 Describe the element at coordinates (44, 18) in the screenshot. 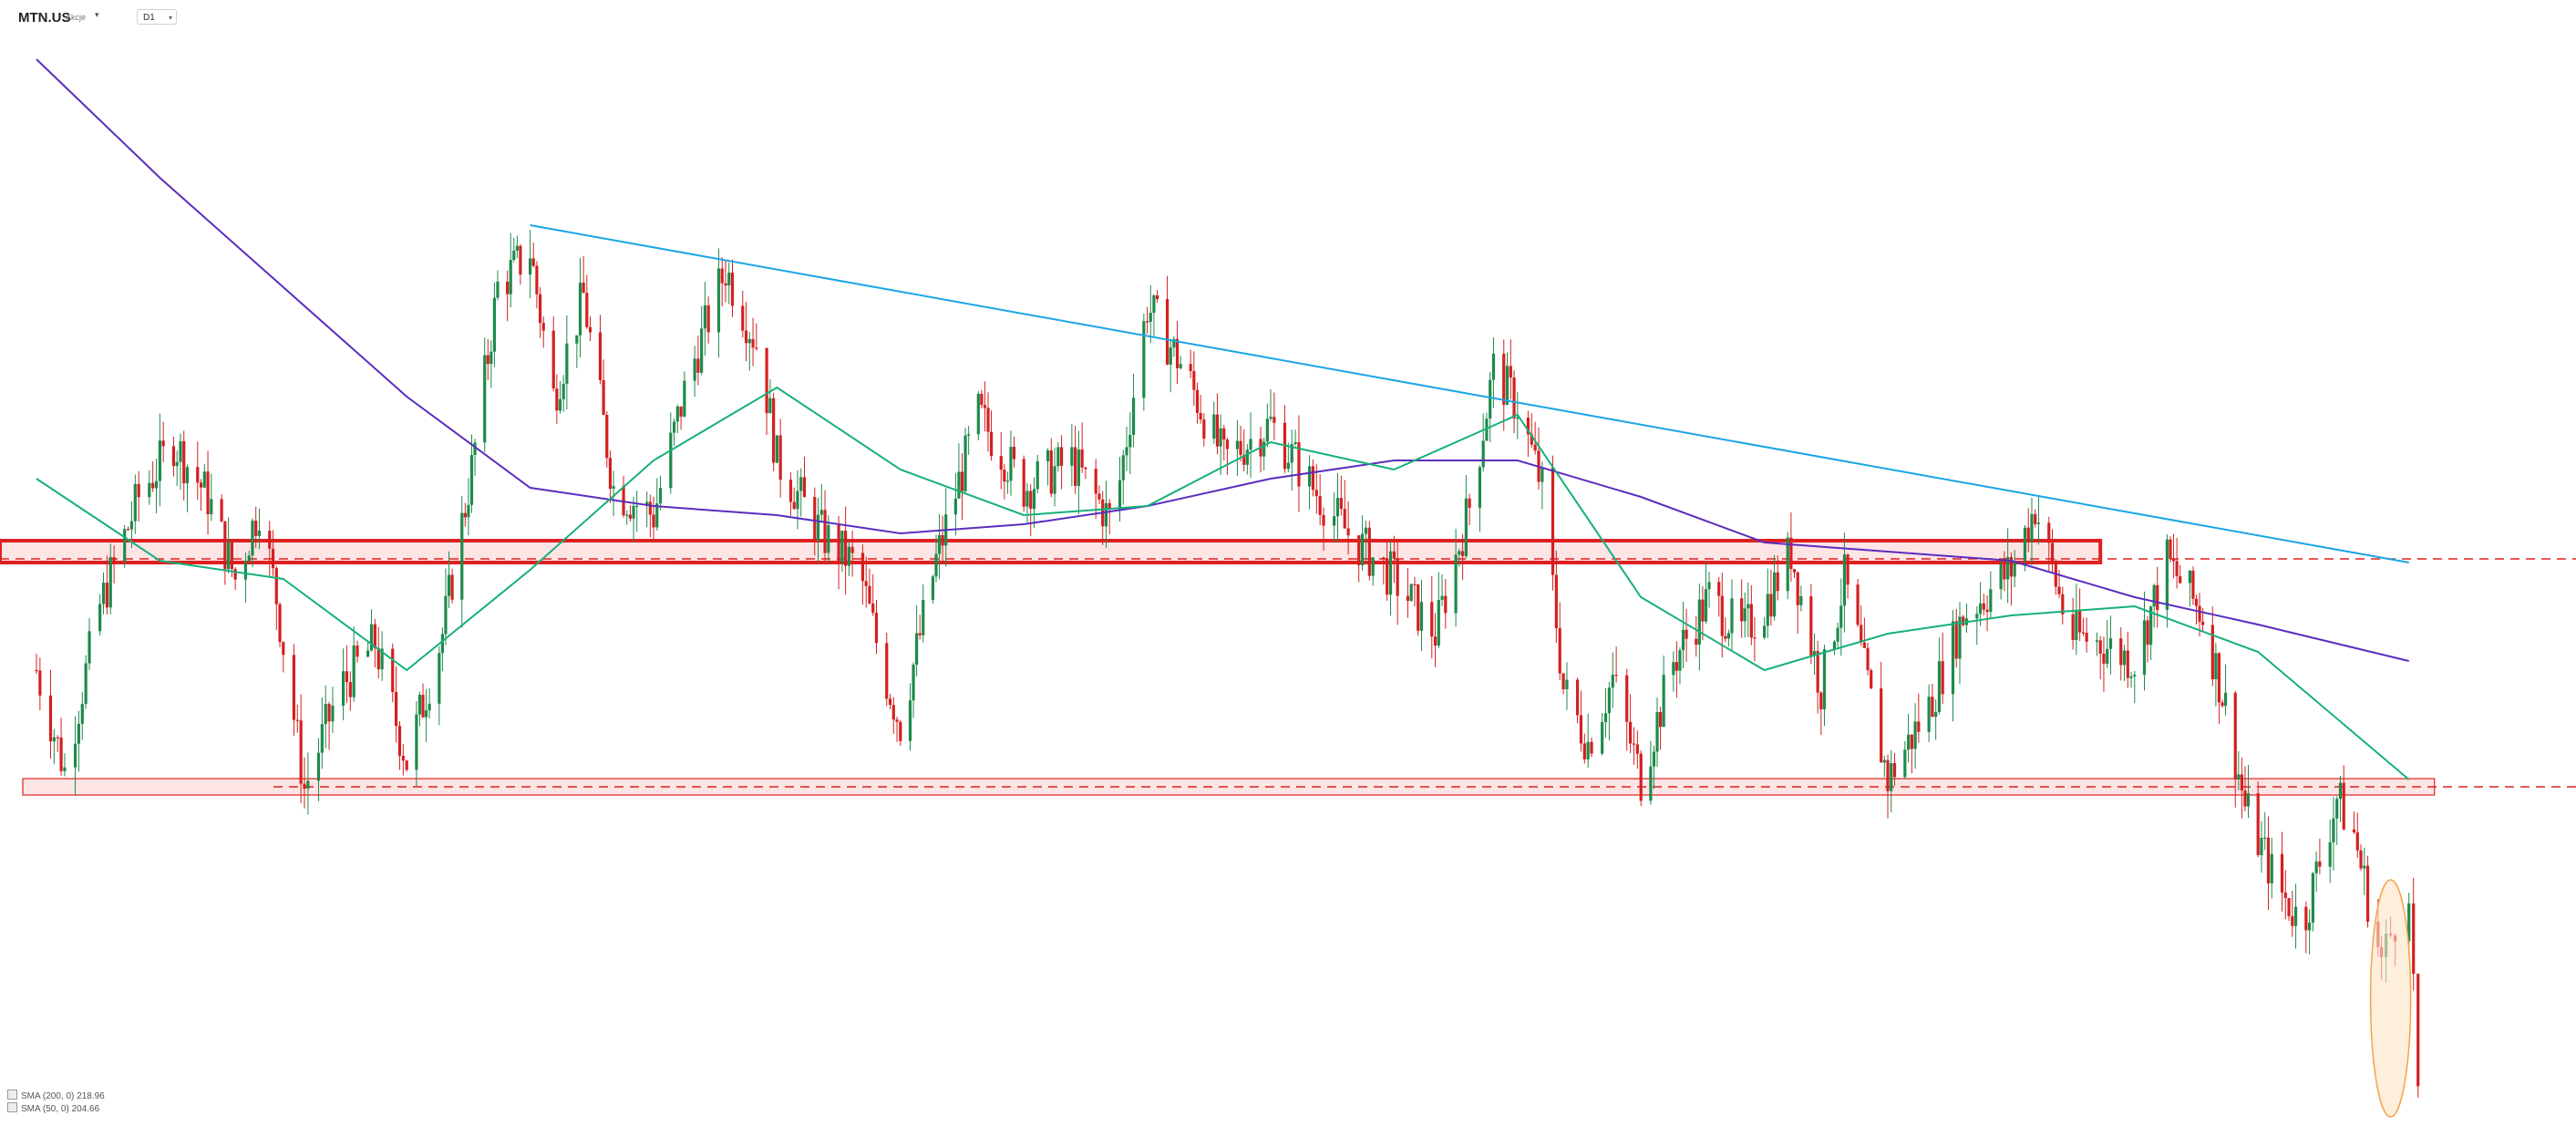

I see `symbol-label: MTN.US` at that location.